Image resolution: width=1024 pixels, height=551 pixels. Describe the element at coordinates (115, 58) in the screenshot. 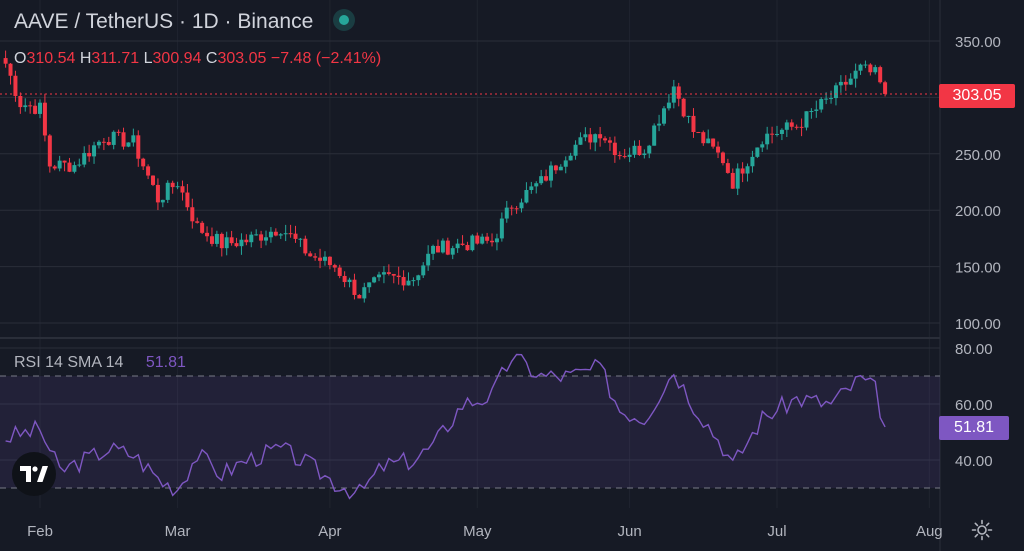

I see `high-value: 311.71` at that location.